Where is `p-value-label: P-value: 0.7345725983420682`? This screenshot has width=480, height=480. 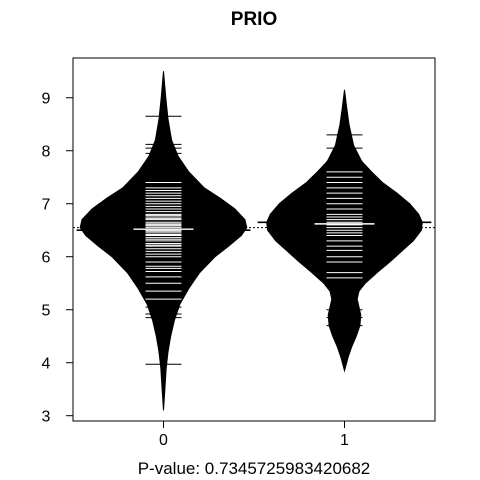 p-value-label: P-value: 0.7345725983420682 is located at coordinates (254, 468).